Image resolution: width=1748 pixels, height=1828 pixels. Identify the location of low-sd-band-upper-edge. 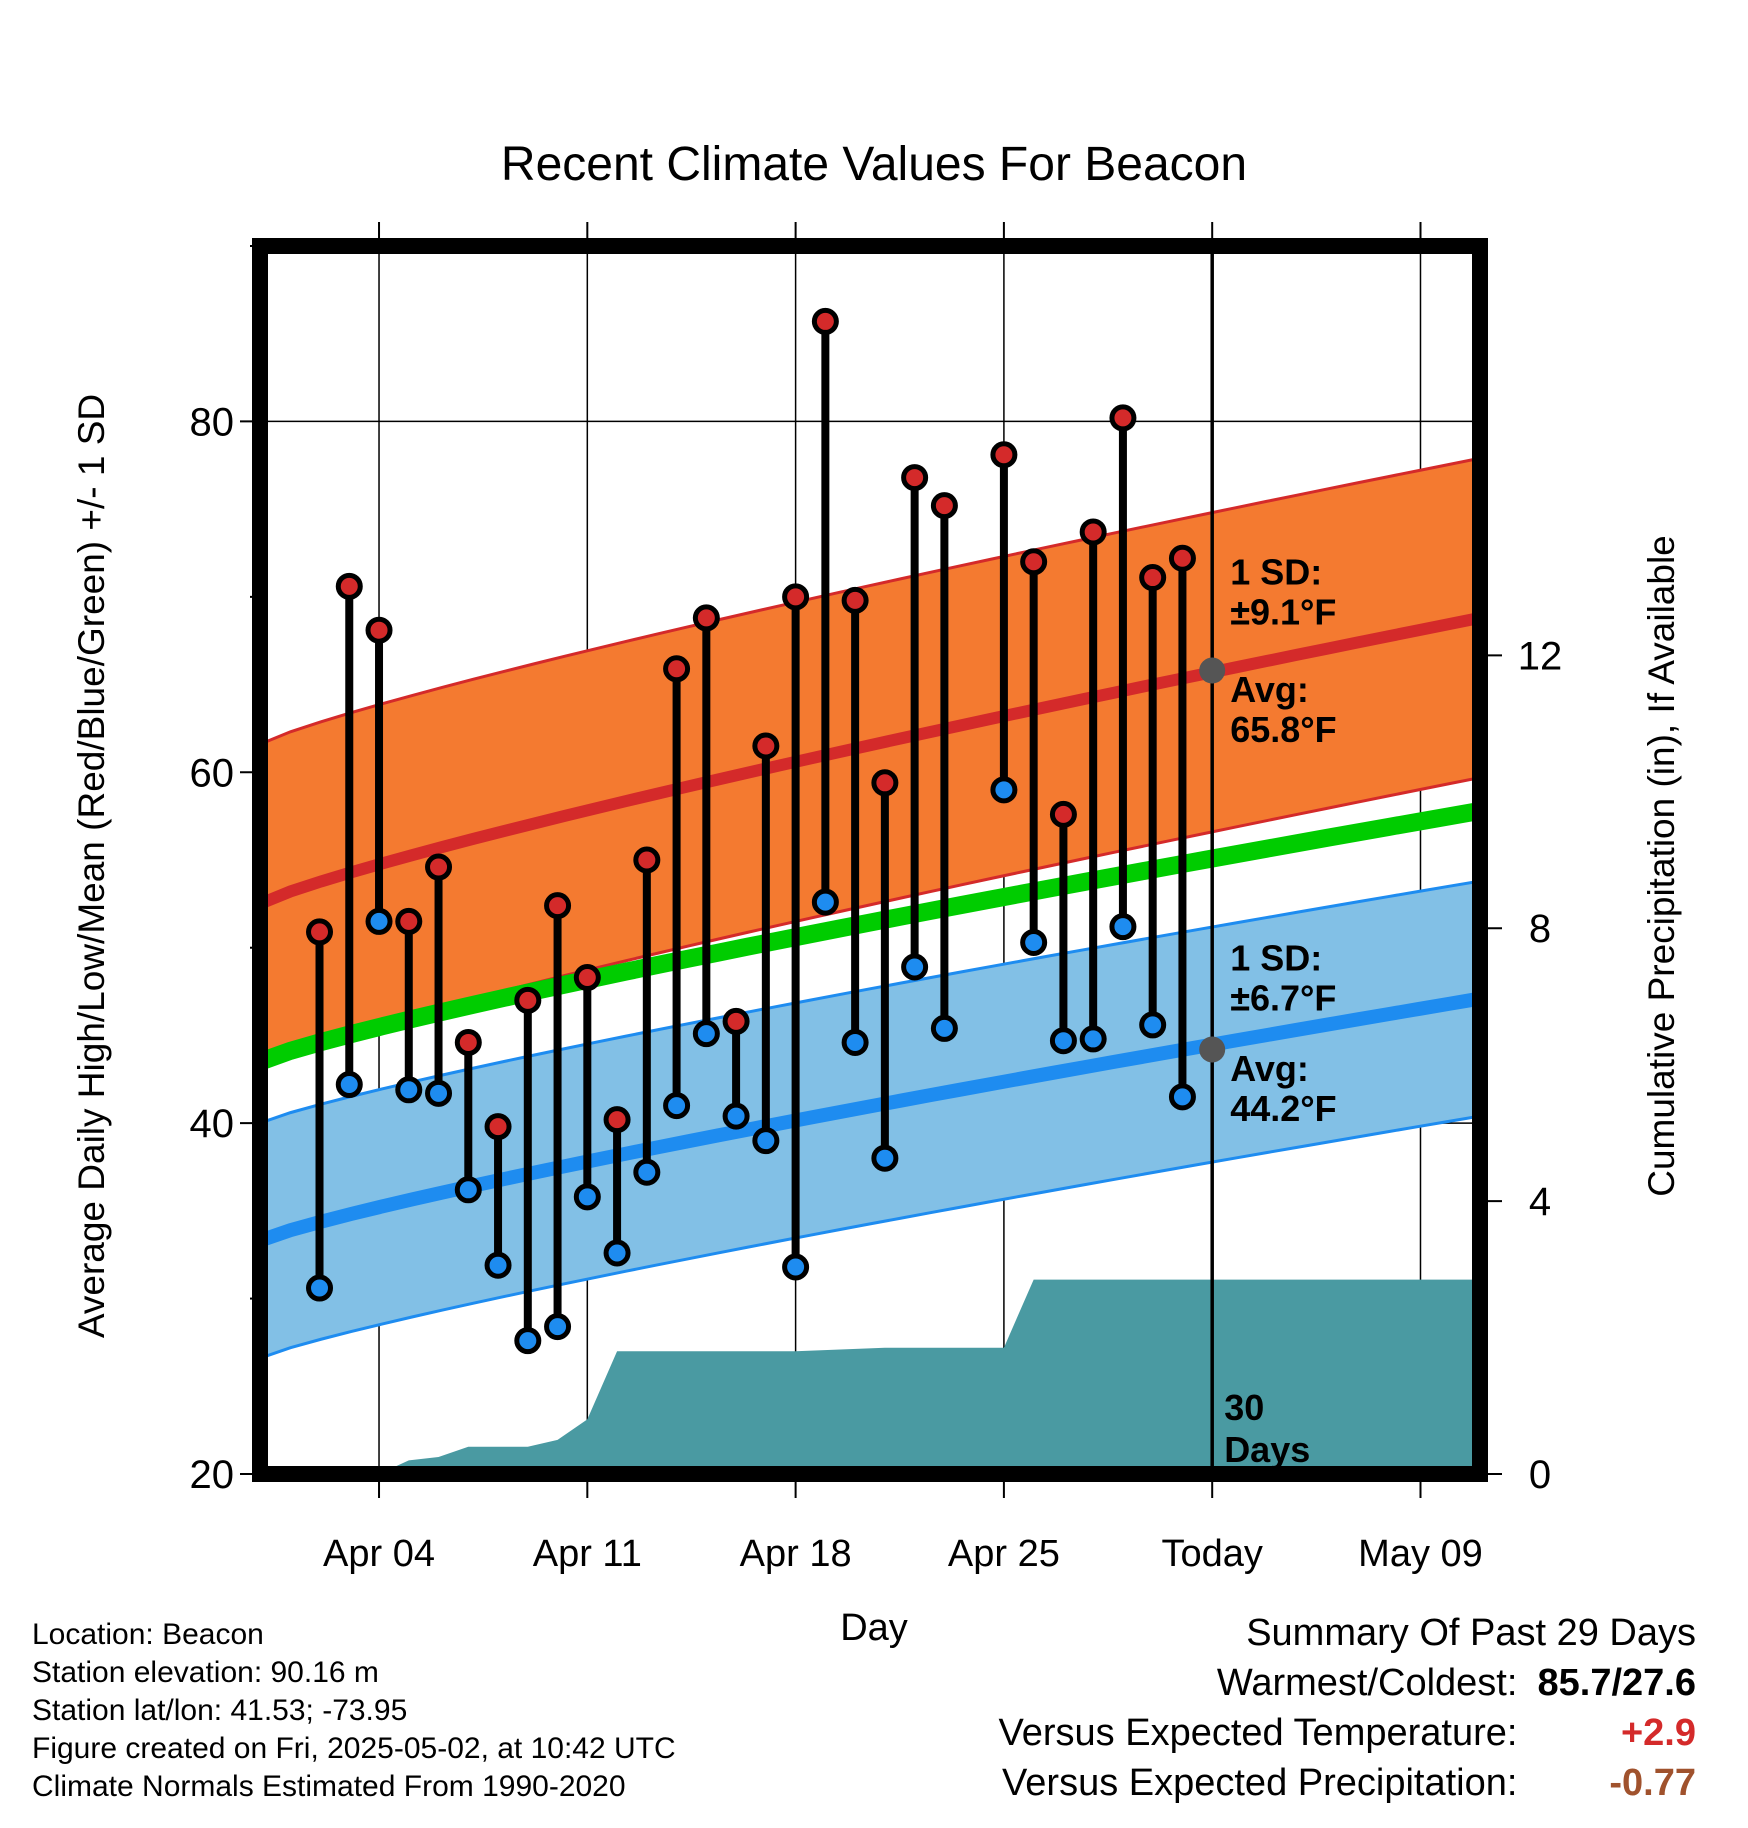
(870, 1002).